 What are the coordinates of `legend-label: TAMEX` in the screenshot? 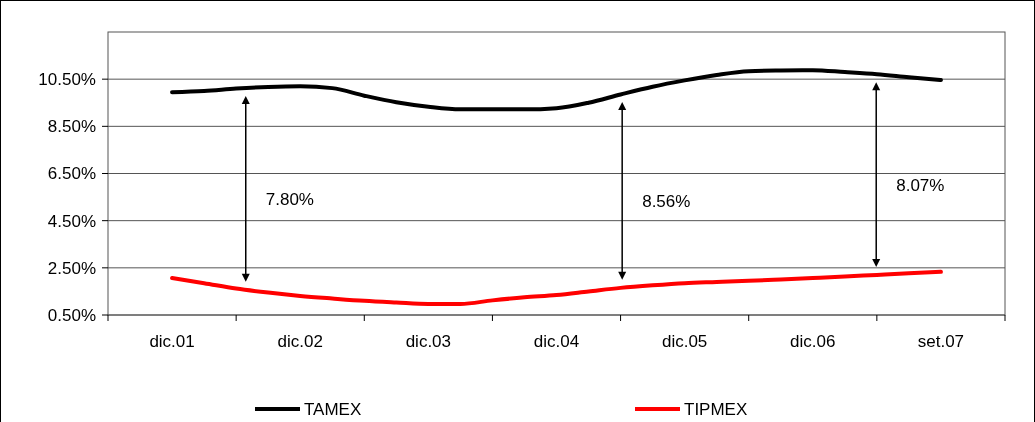 It's located at (333, 409).